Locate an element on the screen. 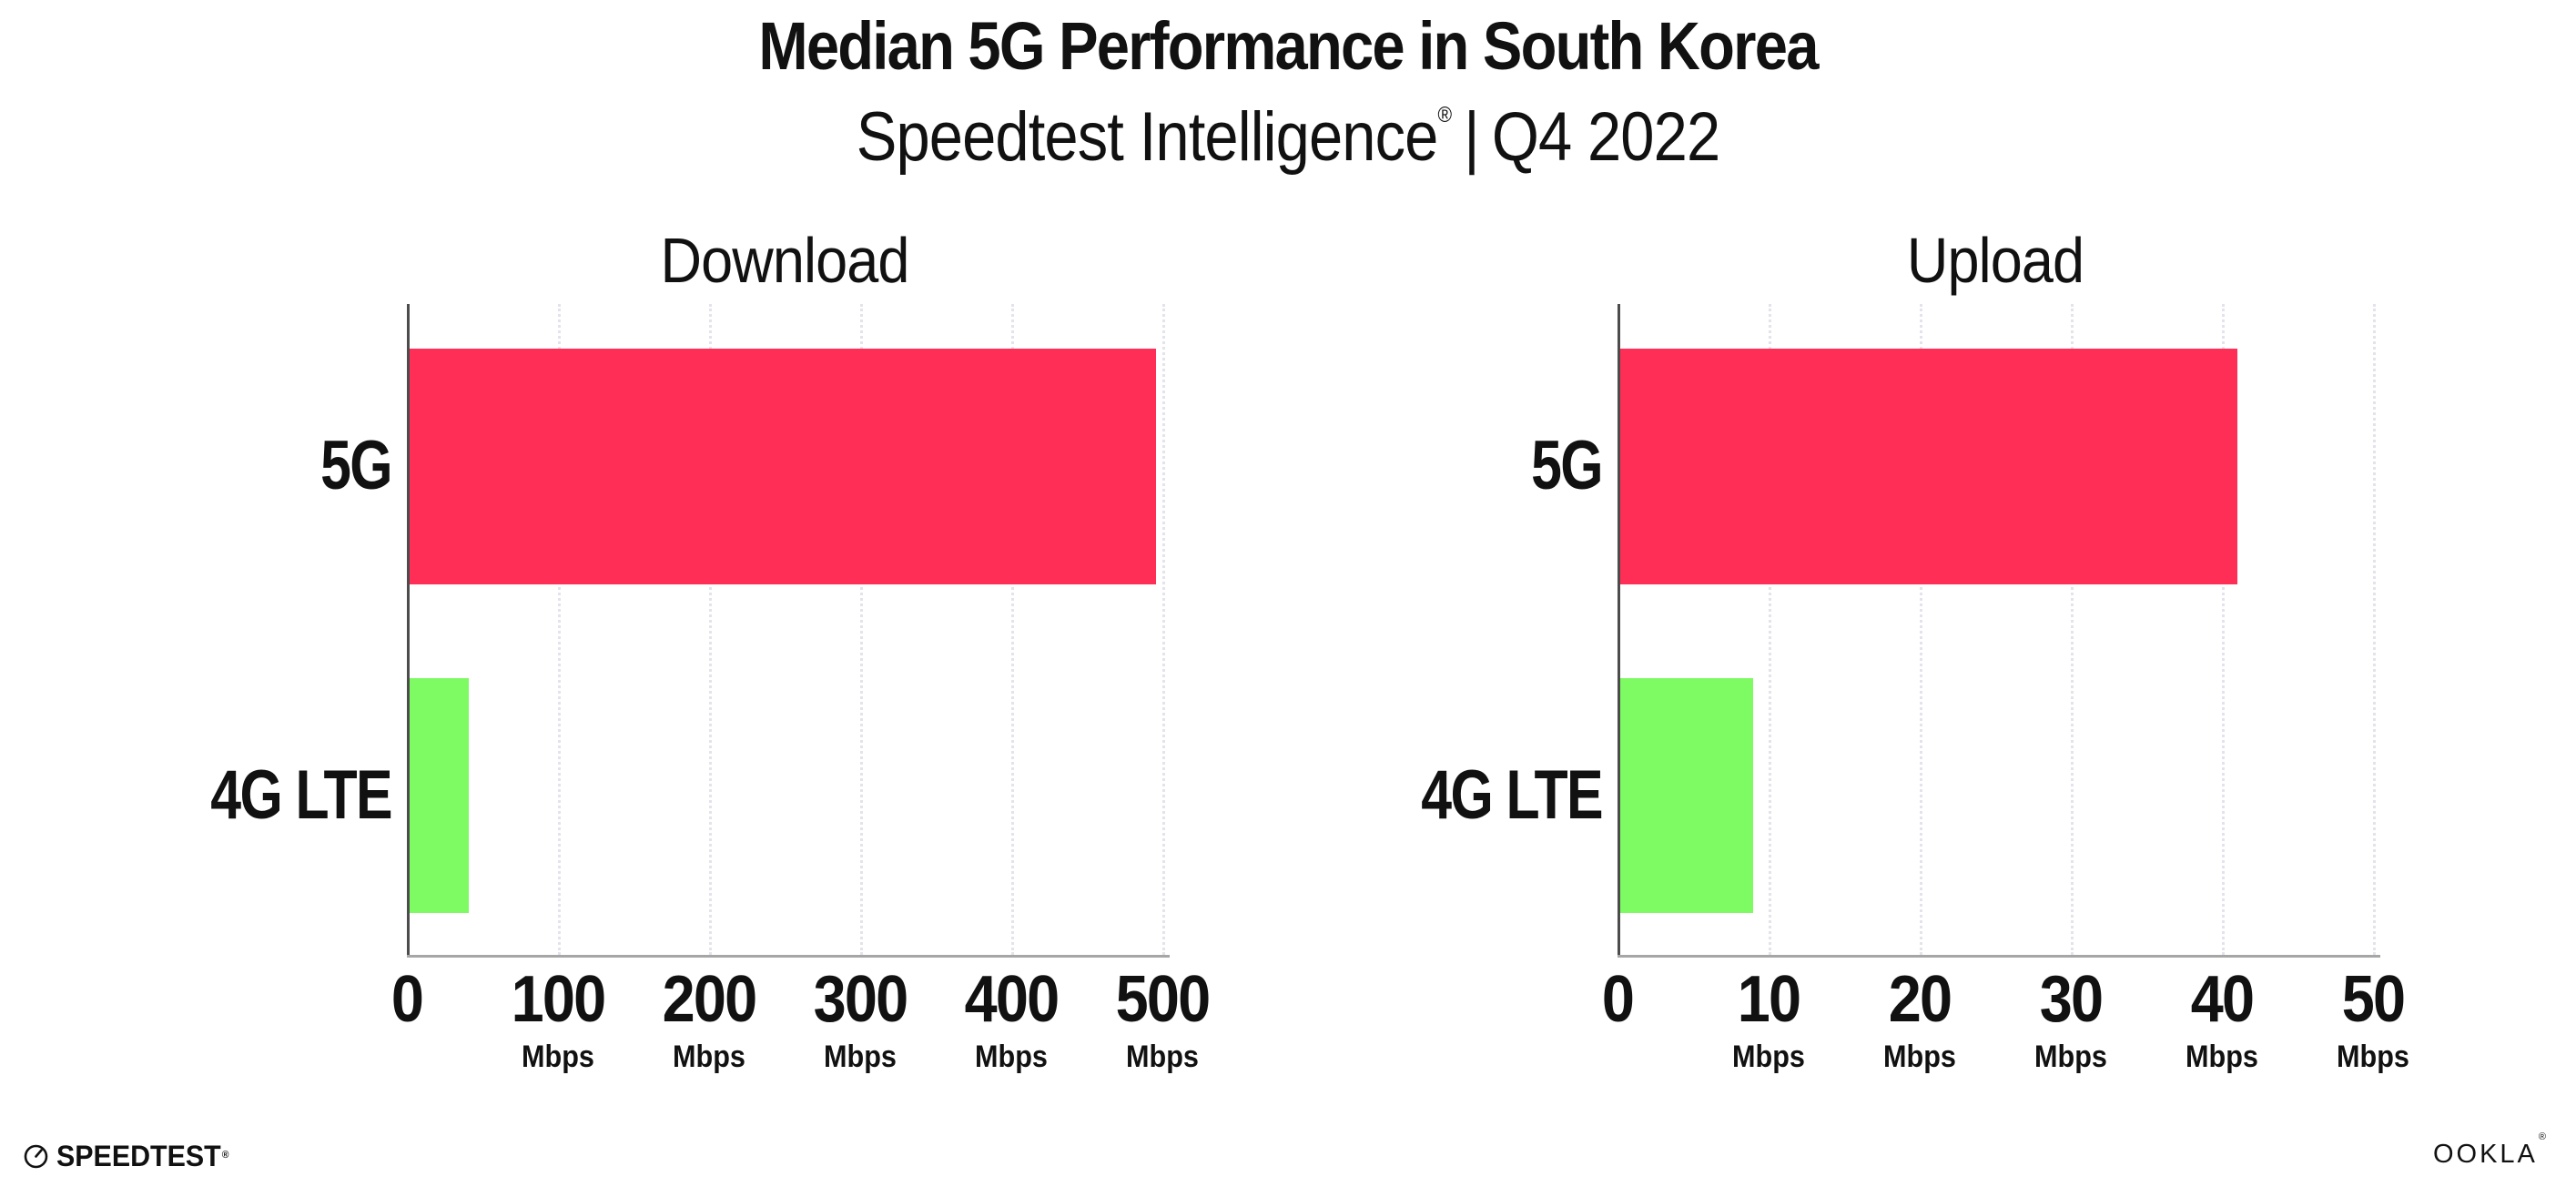 Image resolution: width=2576 pixels, height=1197 pixels. speedtest-registered-mark: ® is located at coordinates (225, 1156).